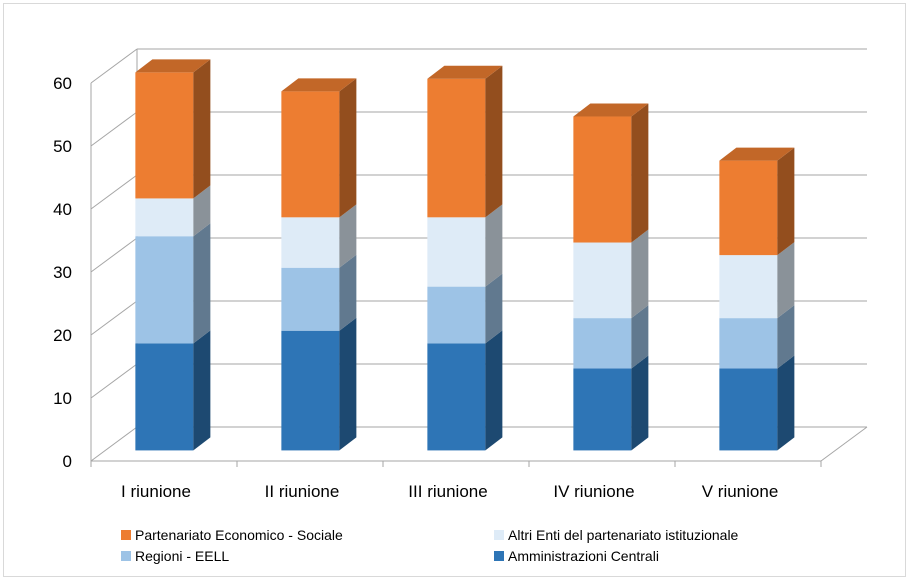 The height and width of the screenshot is (581, 911). Describe the element at coordinates (62, 335) in the screenshot. I see `y-tick-label: 20` at that location.